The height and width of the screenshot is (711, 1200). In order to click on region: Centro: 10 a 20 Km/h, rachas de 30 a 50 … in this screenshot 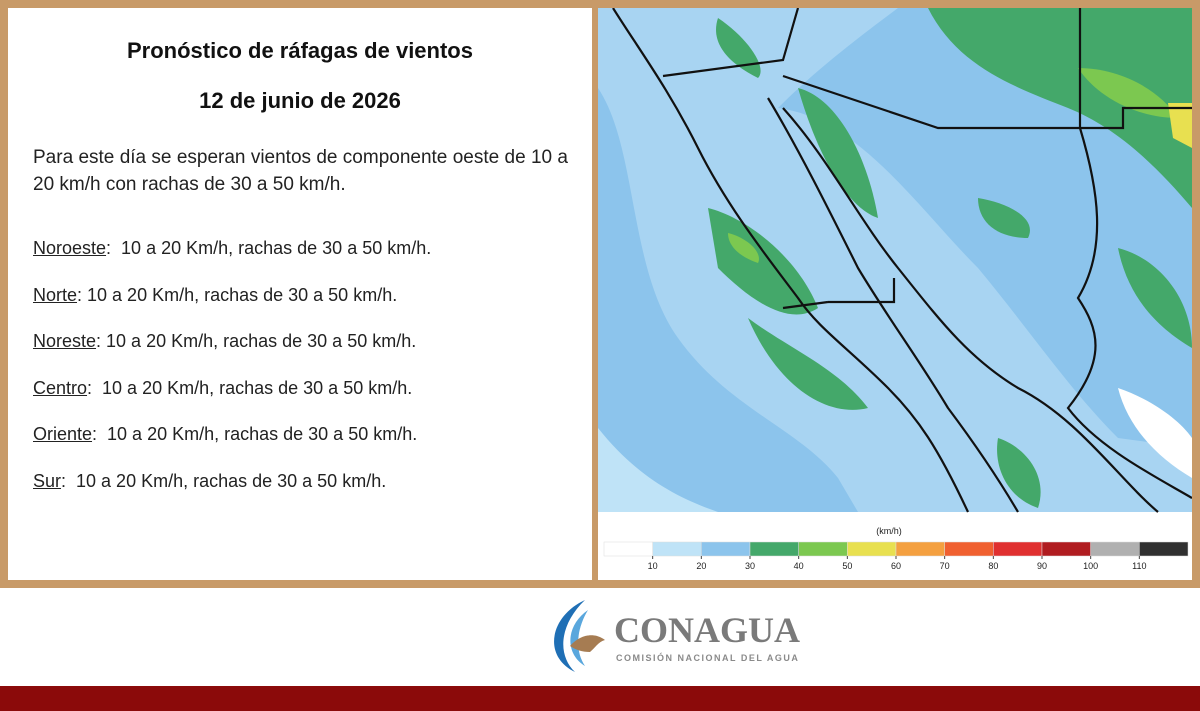, I will do `click(222, 388)`.